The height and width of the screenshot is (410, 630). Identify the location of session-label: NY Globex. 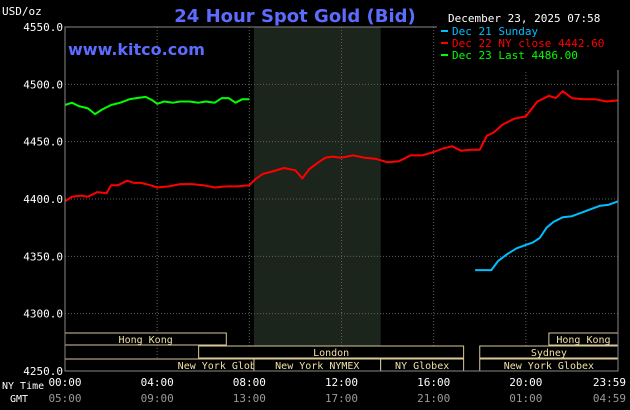
(422, 366).